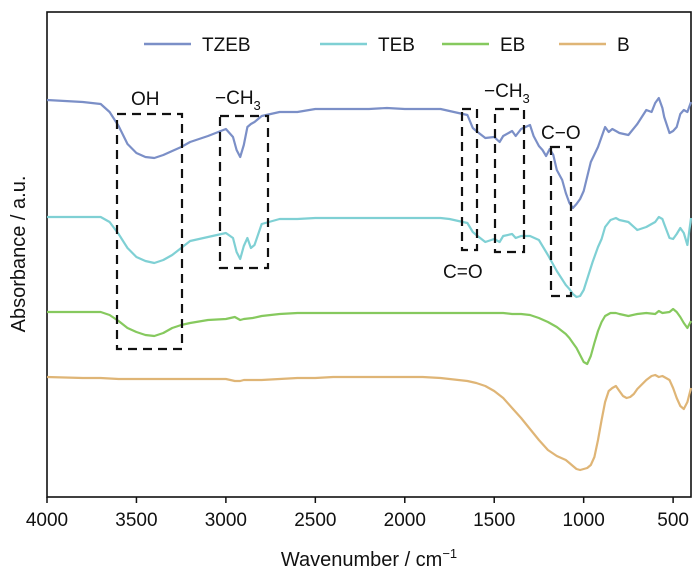 The width and height of the screenshot is (700, 578). What do you see at coordinates (149, 231) in the screenshot?
I see `oh-box` at bounding box center [149, 231].